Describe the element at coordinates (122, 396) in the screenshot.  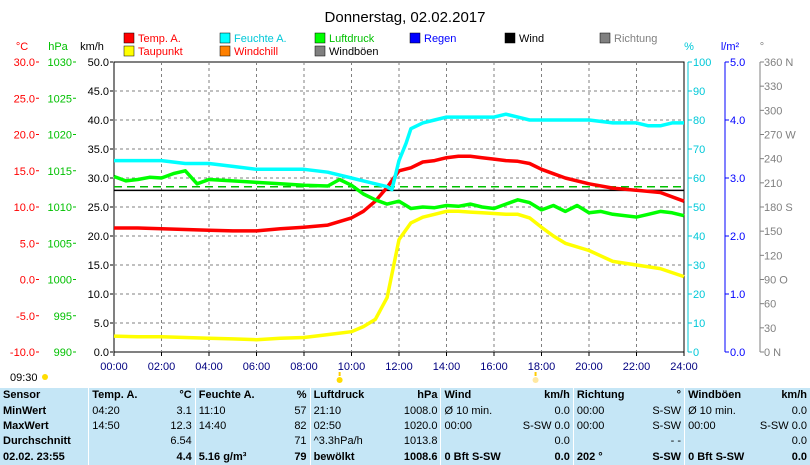
I see `table-cell: Temp. A.` at that location.